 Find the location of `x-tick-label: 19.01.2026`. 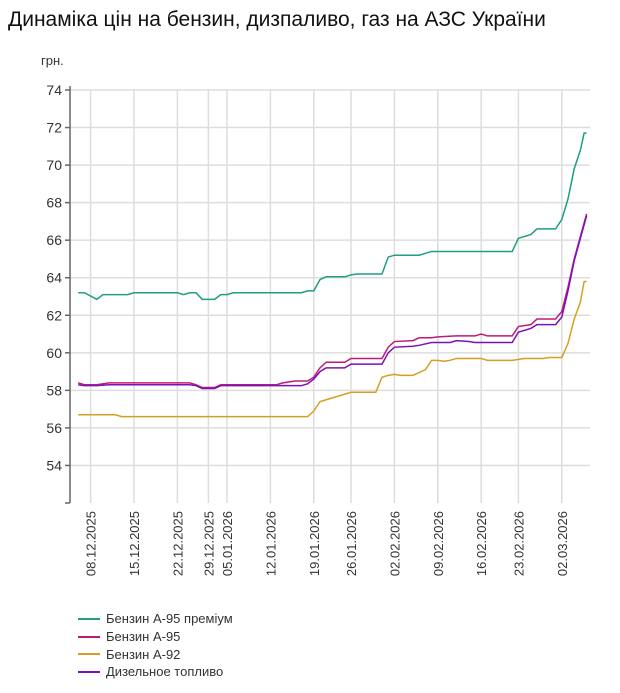

x-tick-label: 19.01.2026 is located at coordinates (314, 543).